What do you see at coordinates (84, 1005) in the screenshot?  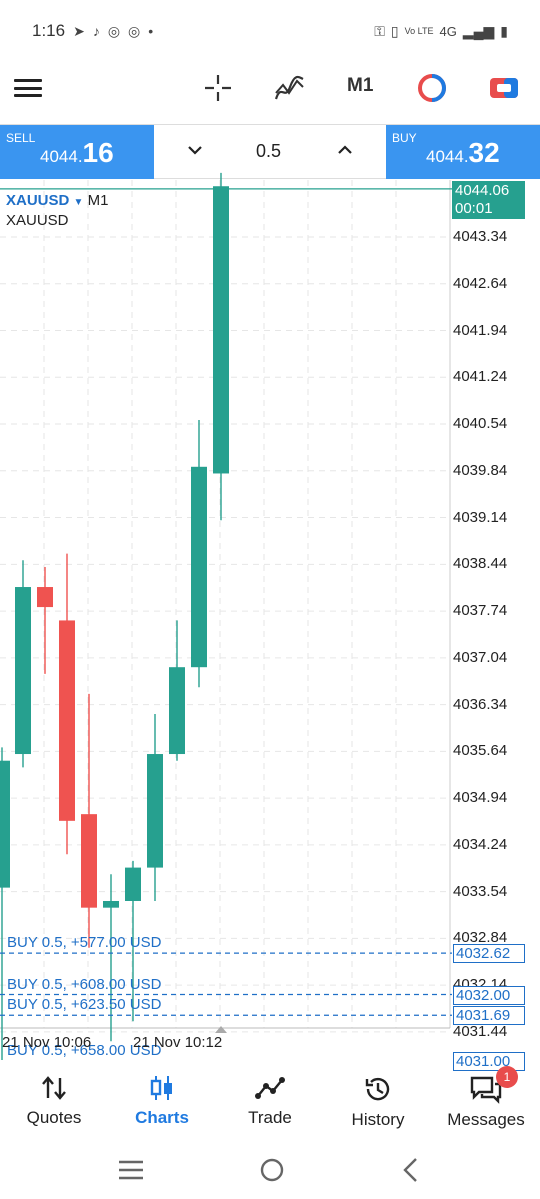 I see `order-label: BUY 0.5, +623.50 USD` at bounding box center [84, 1005].